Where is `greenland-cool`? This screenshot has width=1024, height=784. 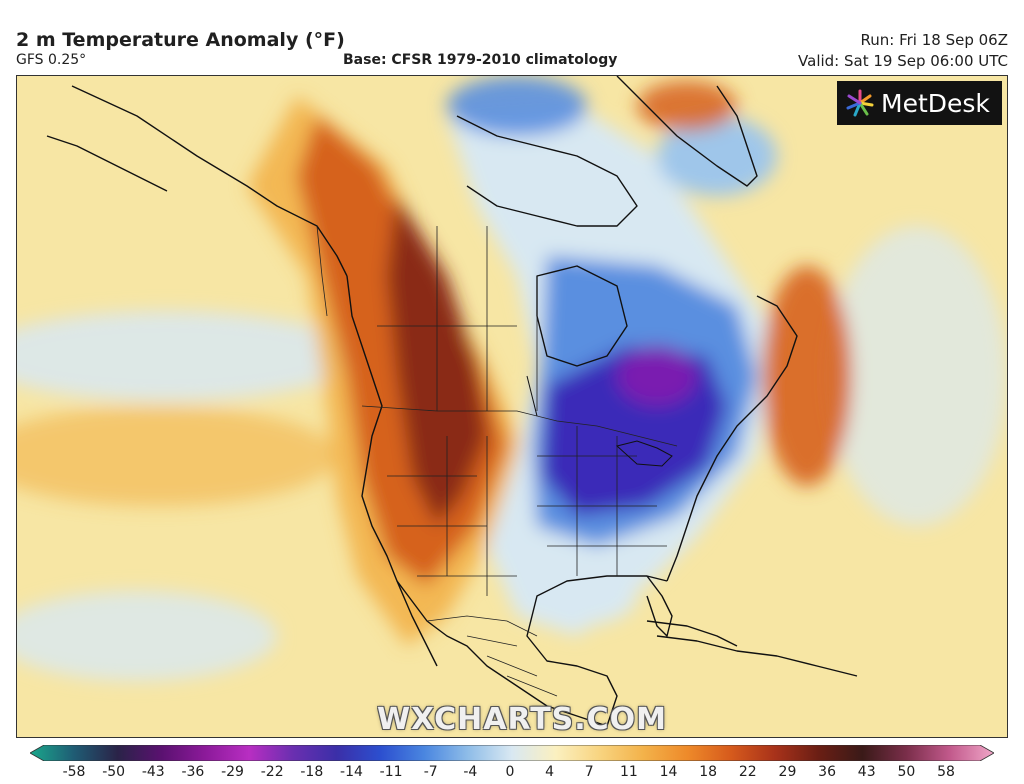
greenland-cool is located at coordinates (717, 156).